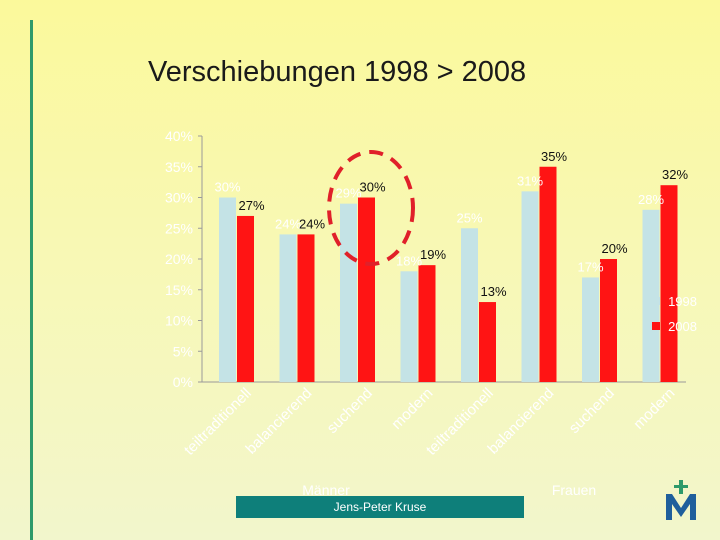  What do you see at coordinates (433, 254) in the screenshot?
I see `data-label-2008: 19%` at bounding box center [433, 254].